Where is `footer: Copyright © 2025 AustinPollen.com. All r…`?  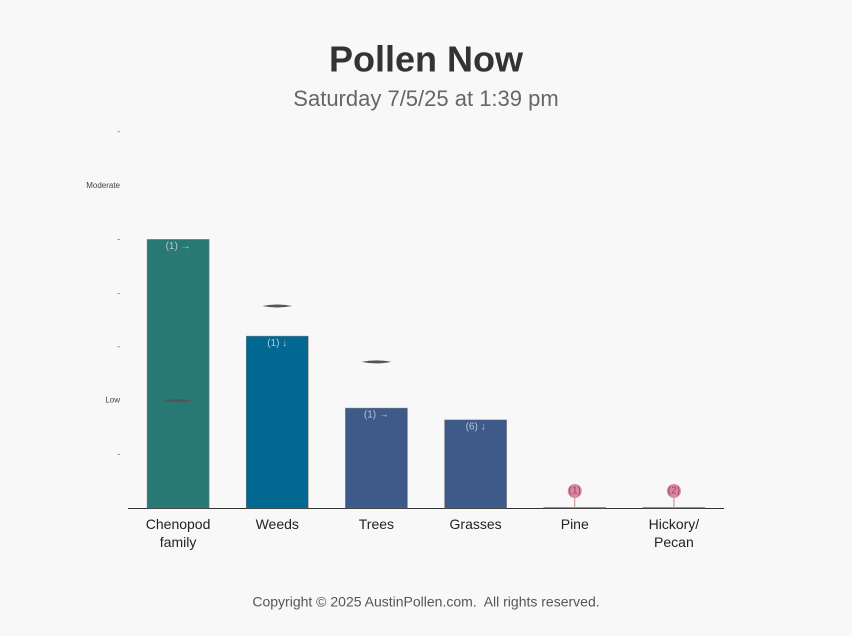 footer: Copyright © 2025 AustinPollen.com. All r… is located at coordinates (425, 602).